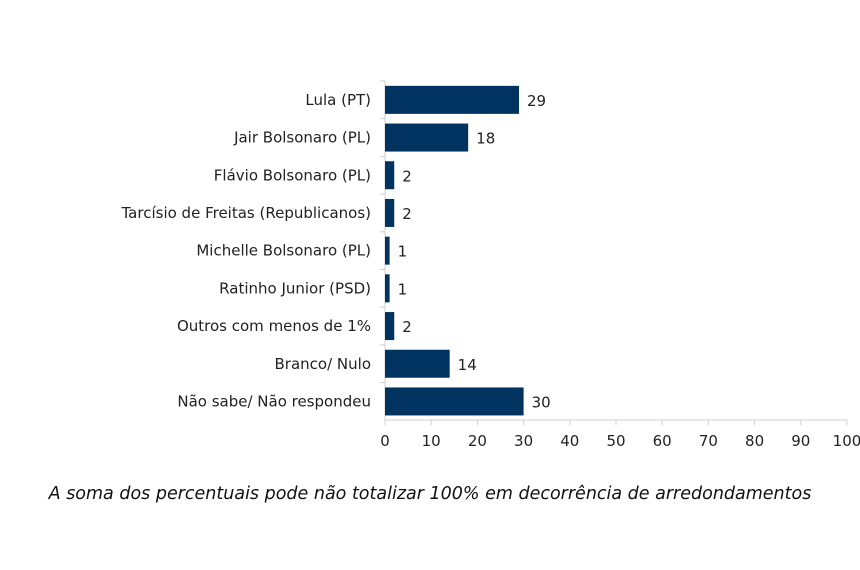 The width and height of the screenshot is (860, 570). I want to click on x-tick-label: 70, so click(708, 441).